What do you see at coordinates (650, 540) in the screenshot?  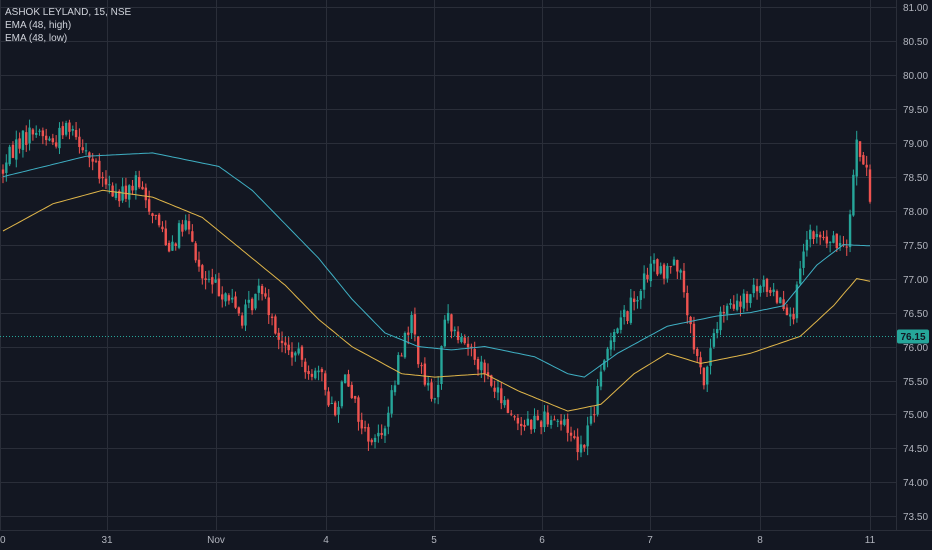 I see `time-tick-label: 7` at bounding box center [650, 540].